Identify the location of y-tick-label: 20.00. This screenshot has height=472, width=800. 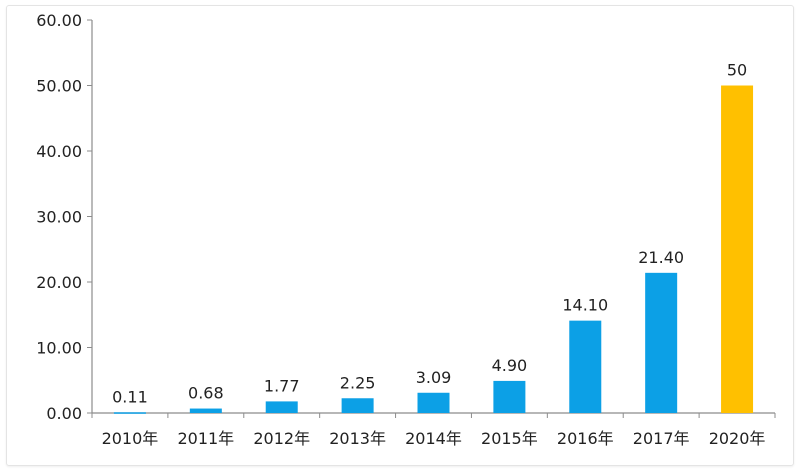
(59, 282).